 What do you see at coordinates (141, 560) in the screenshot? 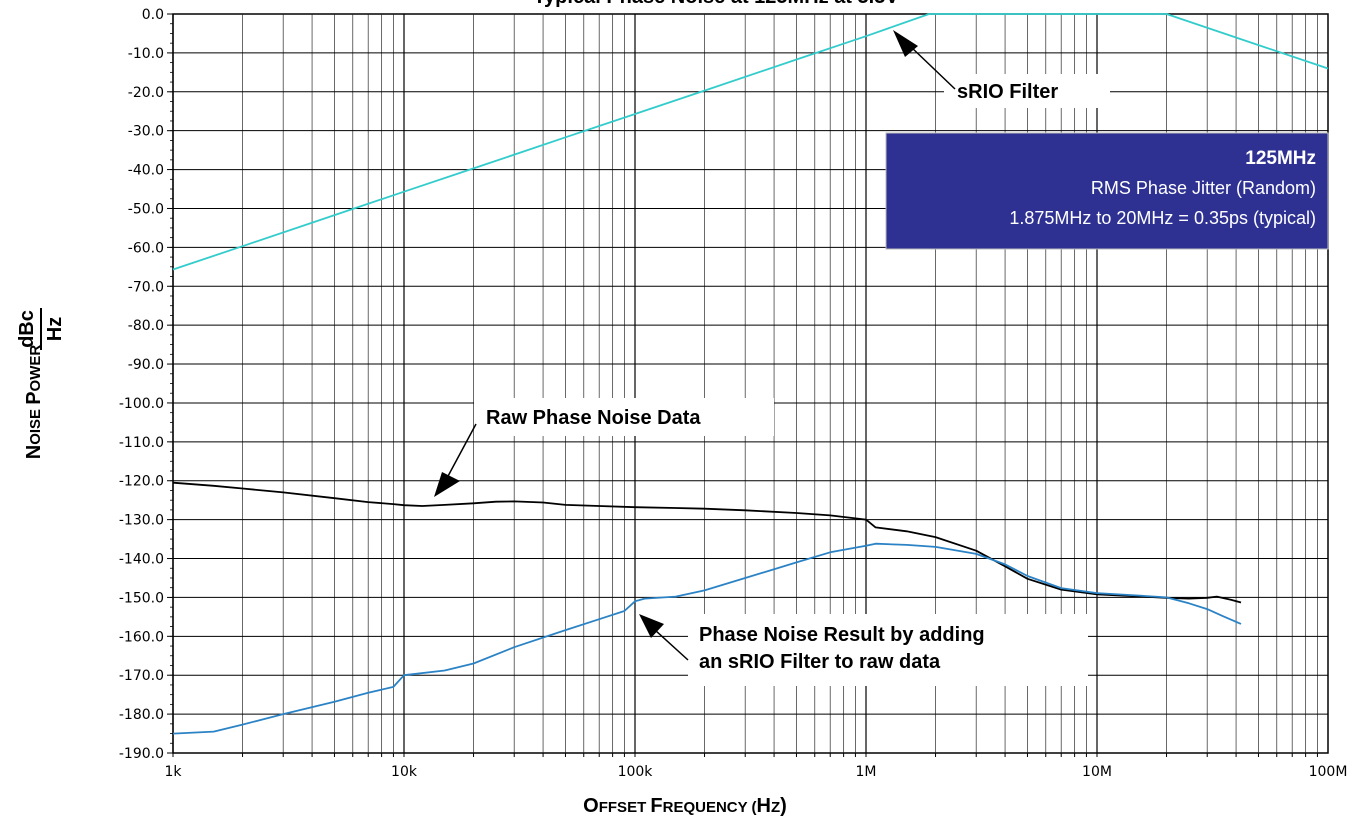
I see `y-tick-label: -140.0` at bounding box center [141, 560].